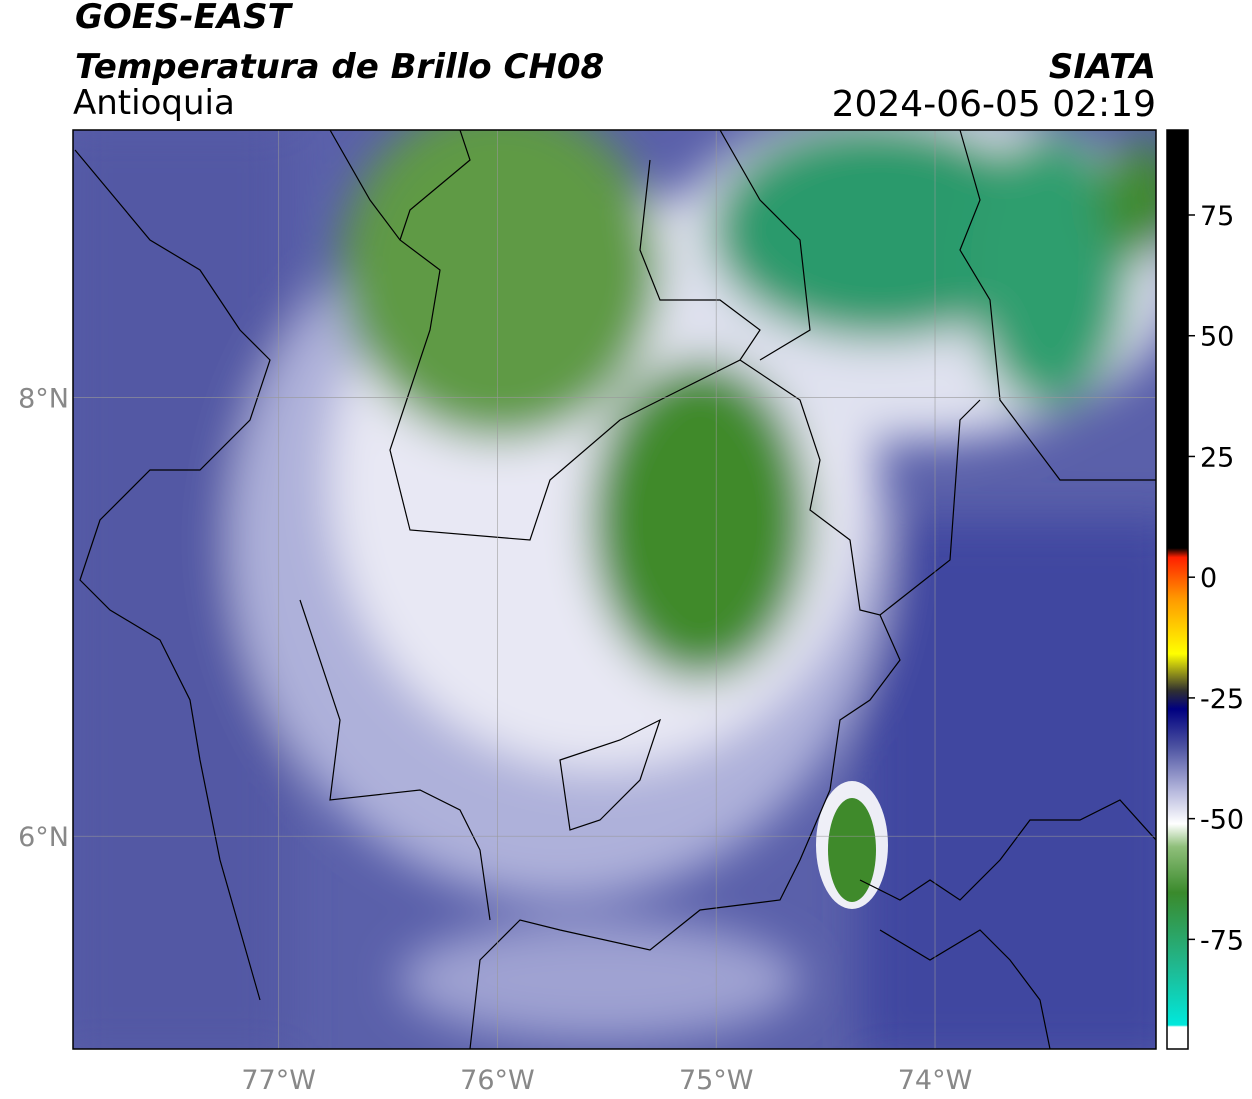 This screenshot has height=1099, width=1252. I want to click on source: SIATA, so click(1102, 67).